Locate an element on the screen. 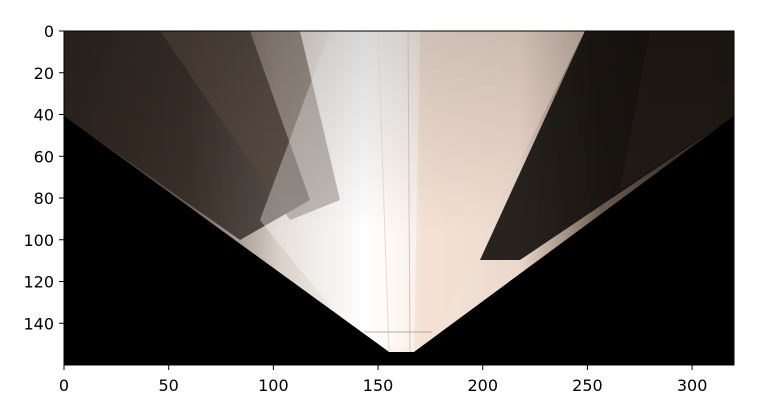  y-tick-label: 0 is located at coordinates (49, 31).